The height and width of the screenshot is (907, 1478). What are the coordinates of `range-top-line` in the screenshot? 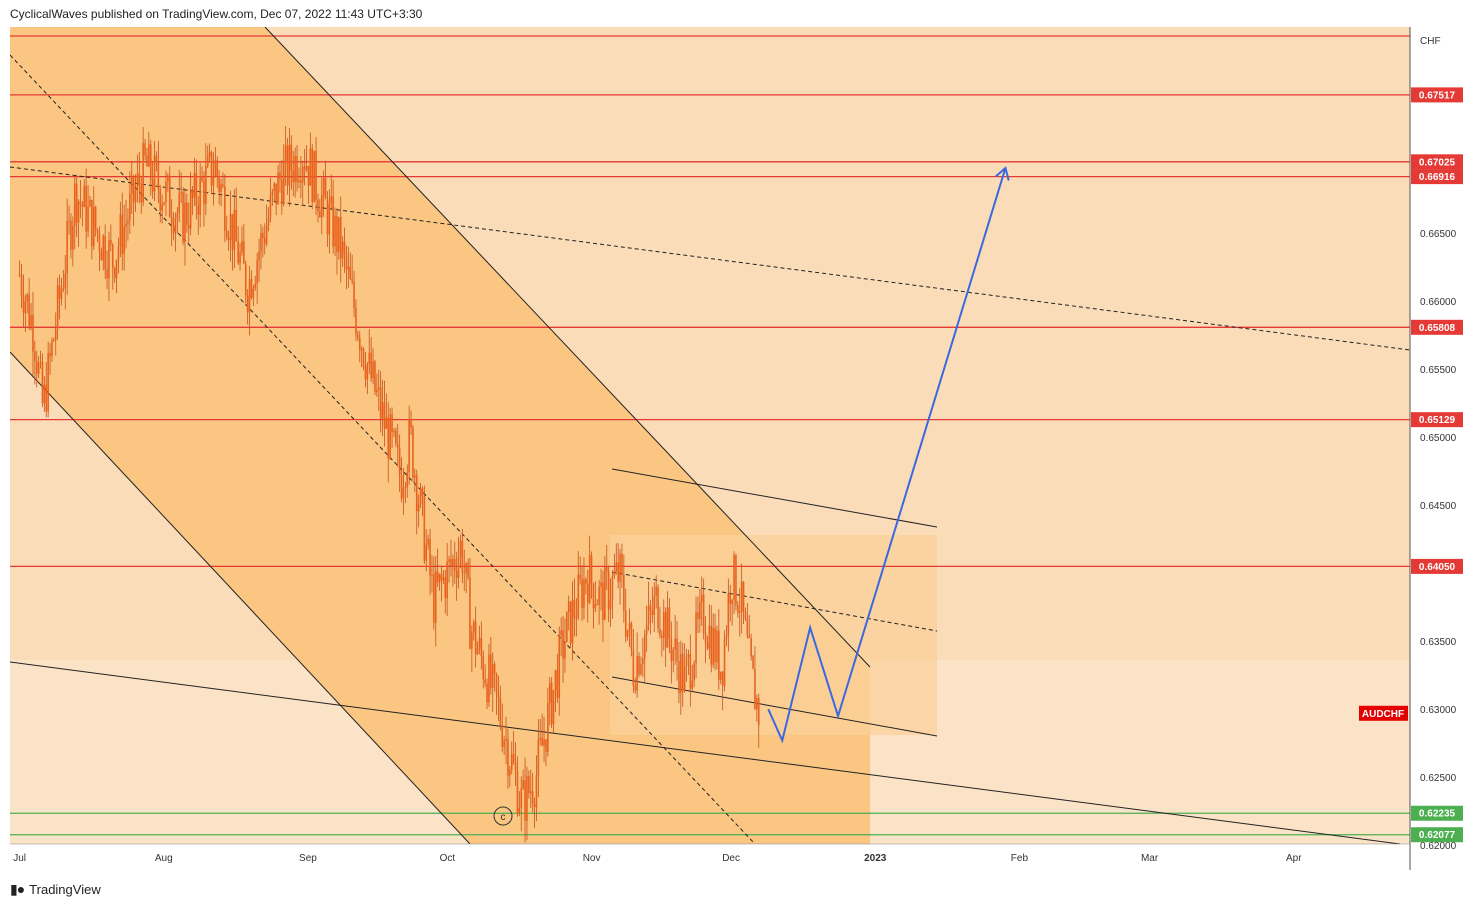 It's located at (774, 498).